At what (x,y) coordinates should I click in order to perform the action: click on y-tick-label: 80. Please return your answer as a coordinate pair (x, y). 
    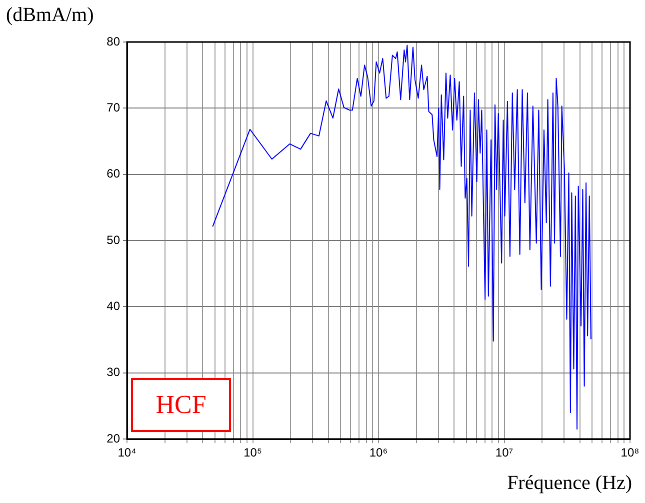
    Looking at the image, I should click on (113, 41).